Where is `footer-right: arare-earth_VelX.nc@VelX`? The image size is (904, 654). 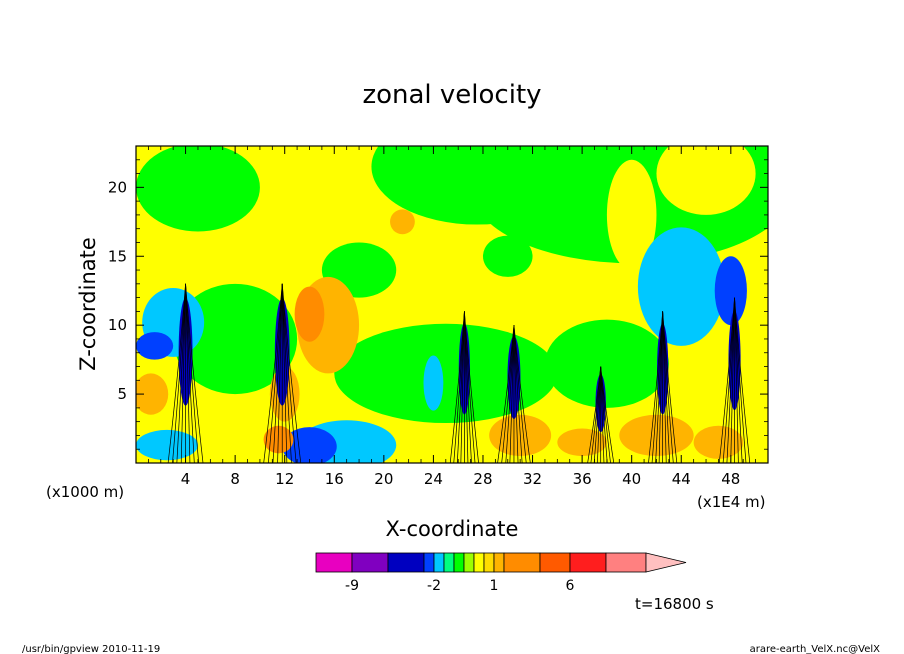
footer-right: arare-earth_VelX.nc@VelX is located at coordinates (815, 649).